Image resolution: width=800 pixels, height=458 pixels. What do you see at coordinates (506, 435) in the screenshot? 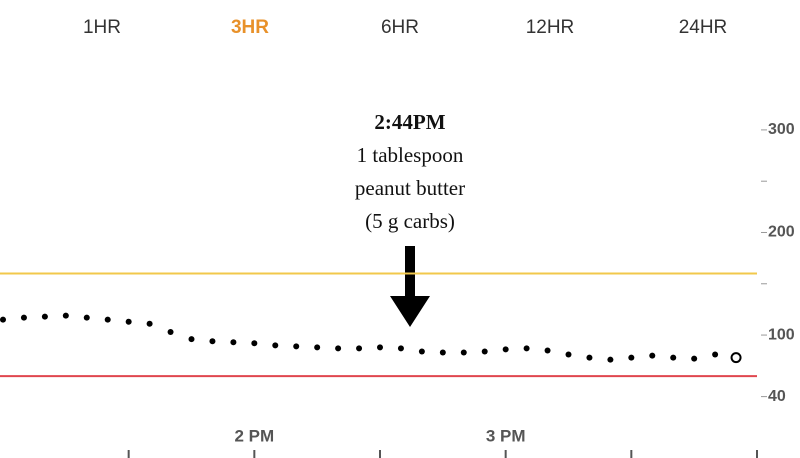
I see `x-tick-label: 3 PM` at bounding box center [506, 435].